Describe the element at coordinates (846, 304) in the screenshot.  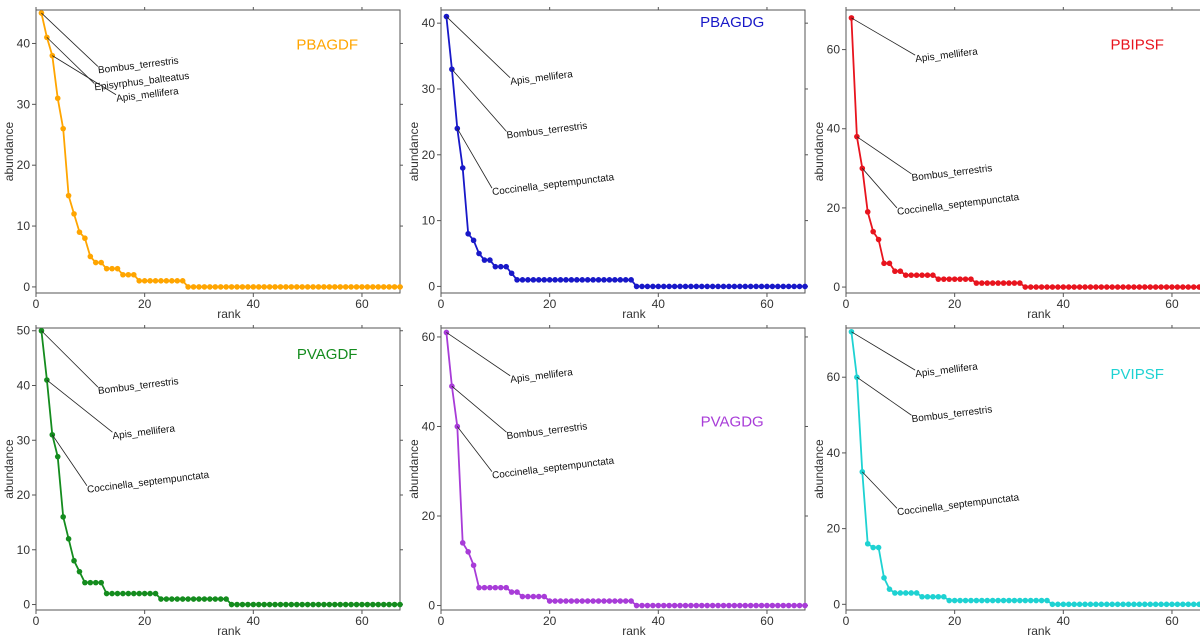
I see `x-tick-label: 0` at that location.